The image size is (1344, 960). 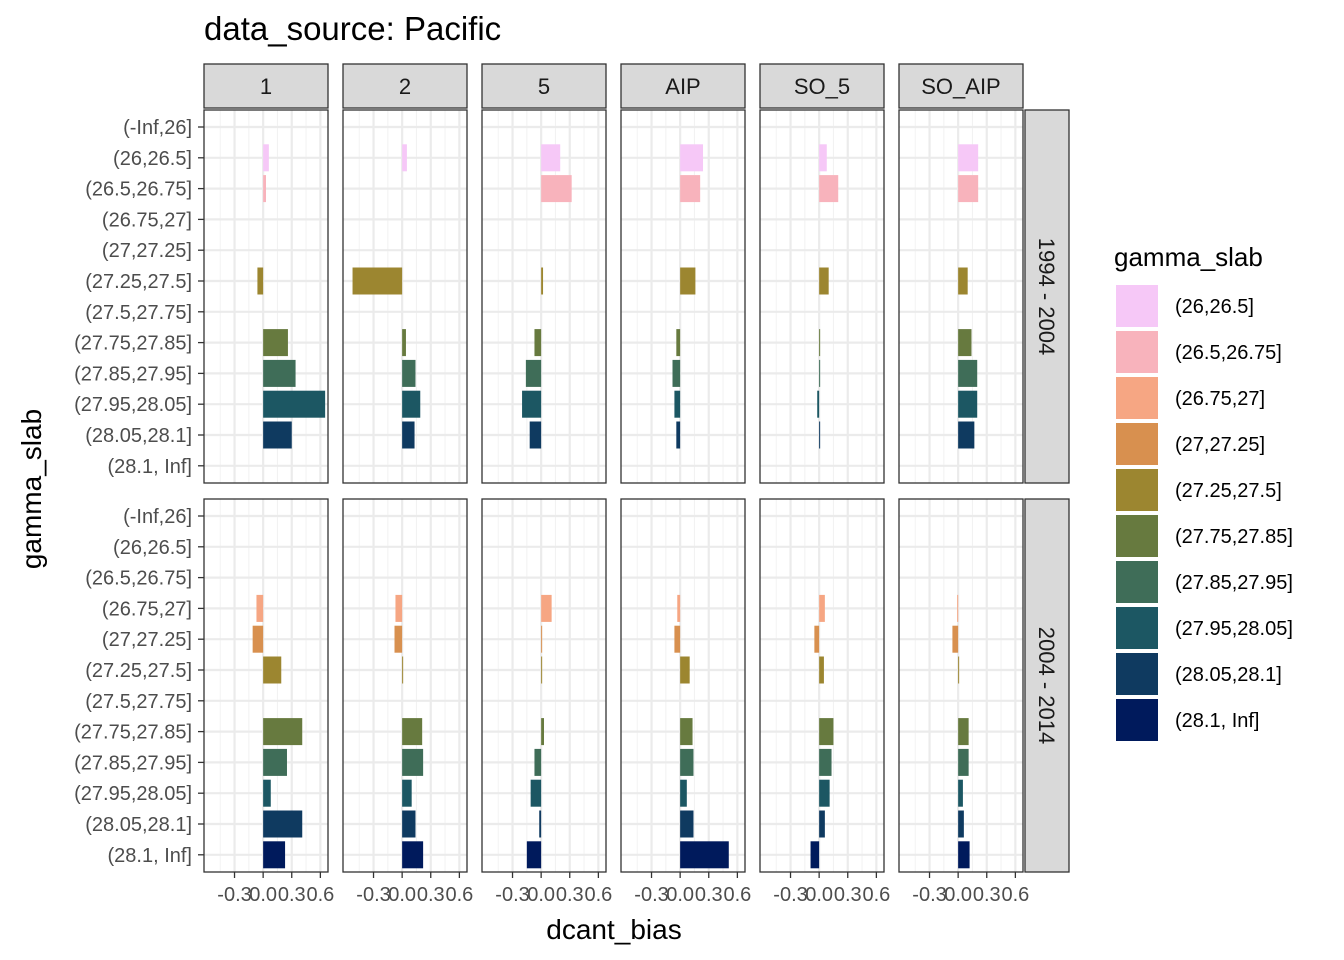 I want to click on x-axis-title: dcant_bias, so click(x=613, y=929).